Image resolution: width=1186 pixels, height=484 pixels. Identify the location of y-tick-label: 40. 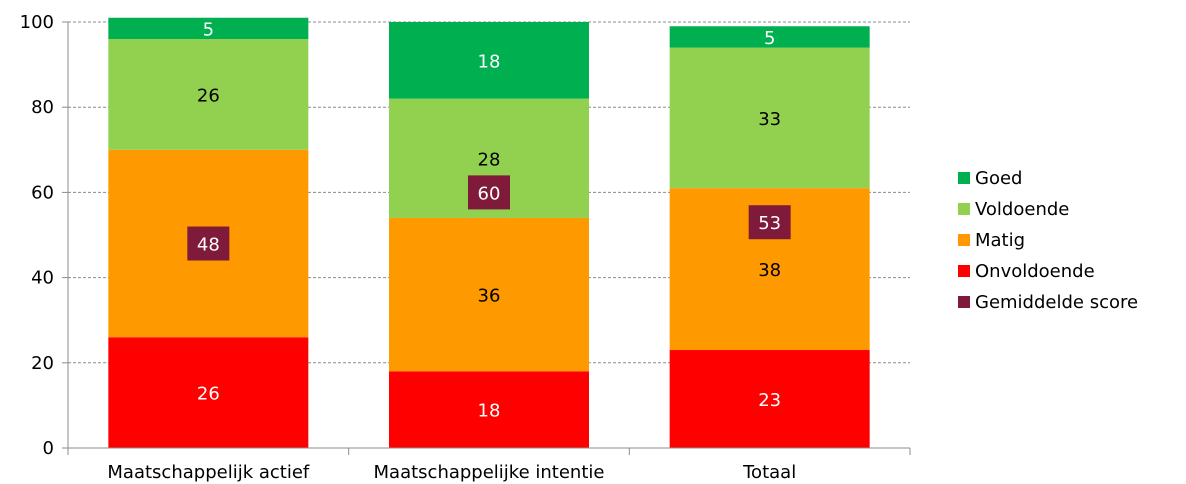
(42, 278).